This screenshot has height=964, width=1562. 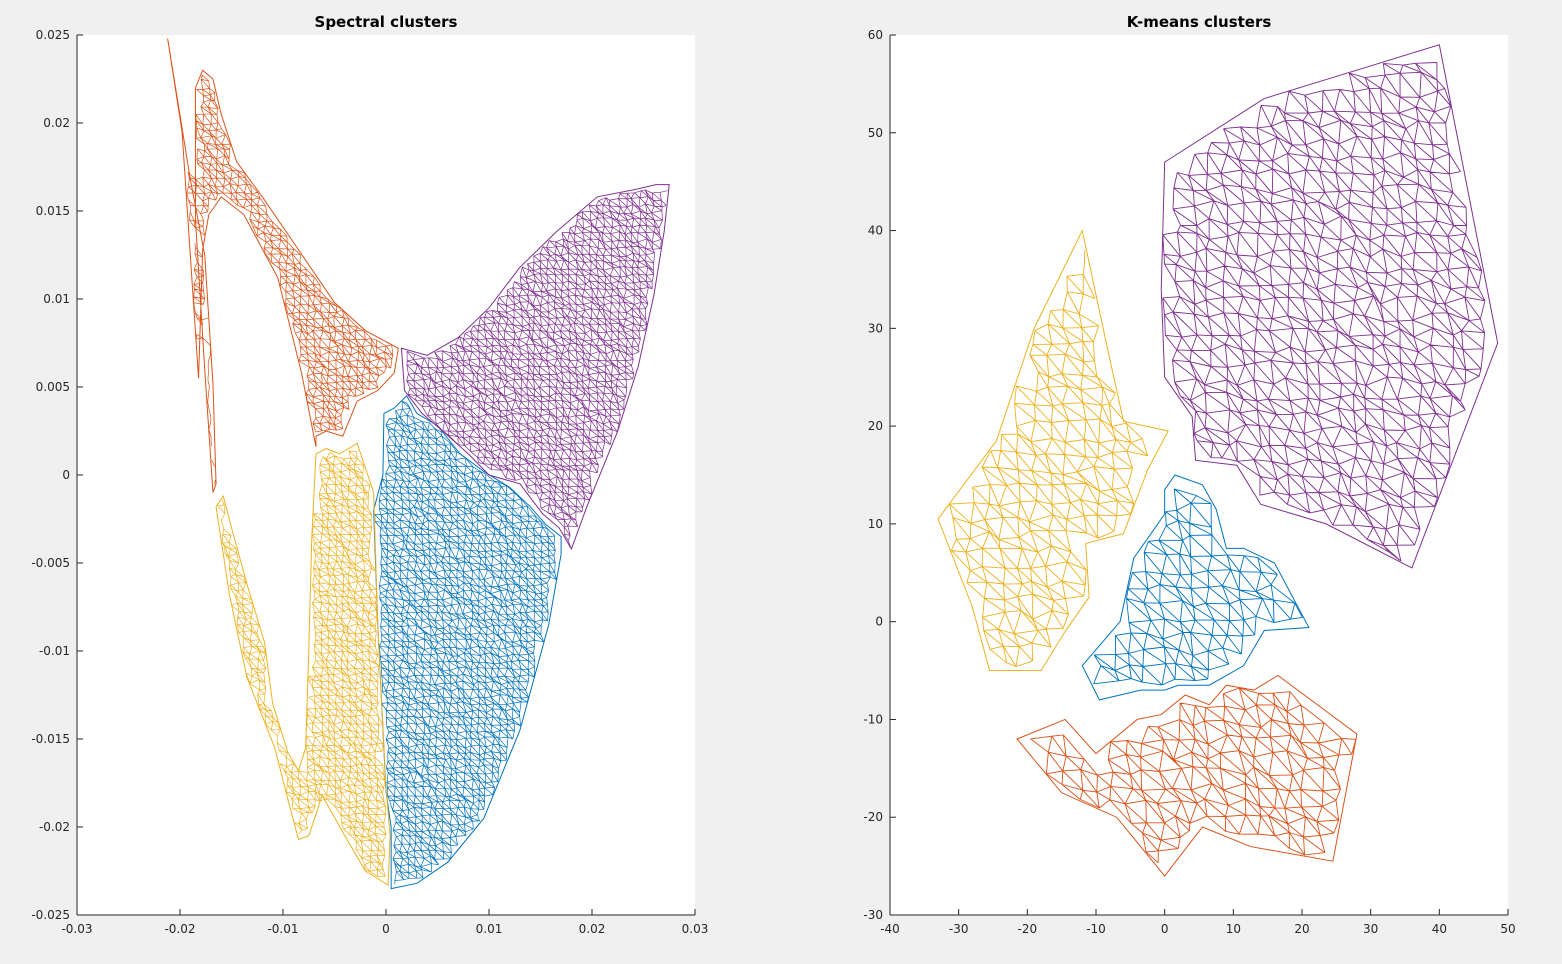 What do you see at coordinates (592, 929) in the screenshot?
I see `spectral-x-tick-label: 0.02` at bounding box center [592, 929].